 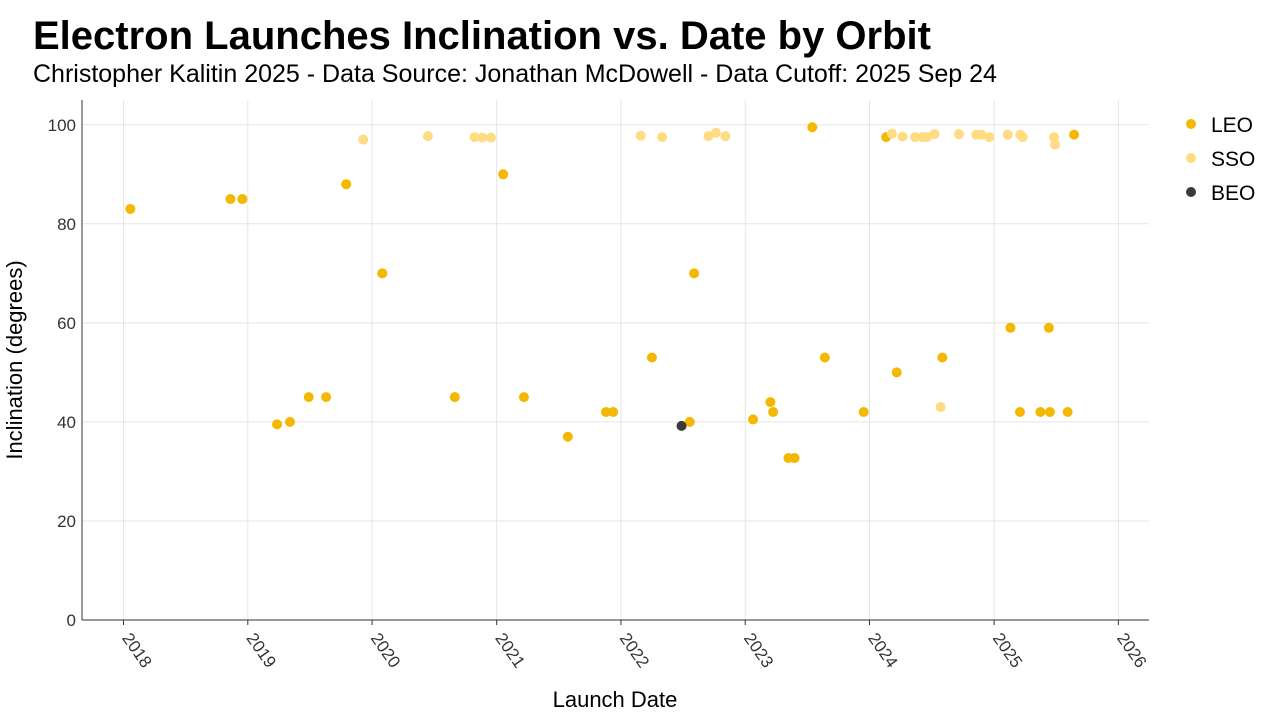 What do you see at coordinates (66, 422) in the screenshot?
I see `y-tick-label: 40` at bounding box center [66, 422].